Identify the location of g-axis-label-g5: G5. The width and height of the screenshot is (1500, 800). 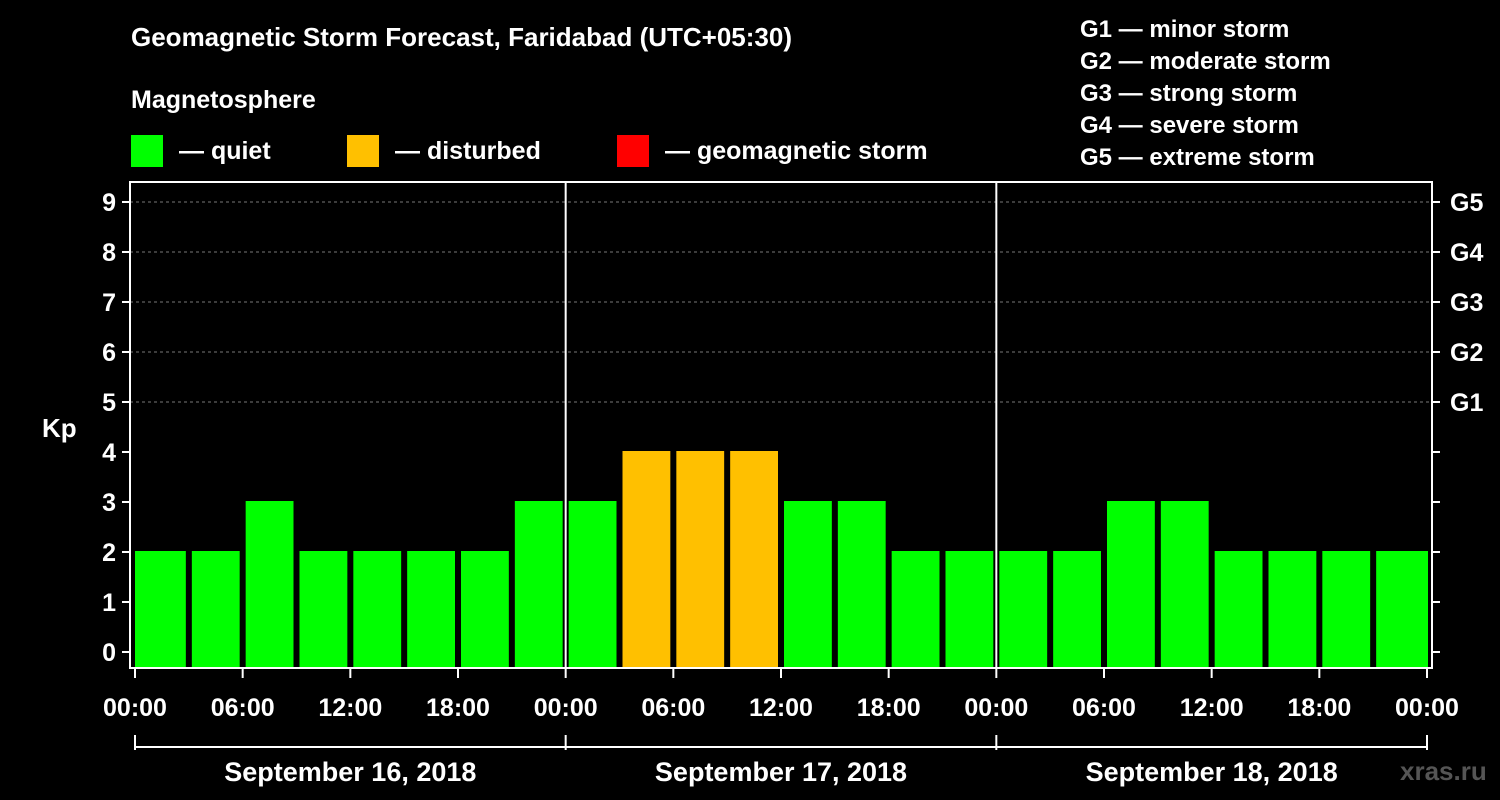
(1466, 203).